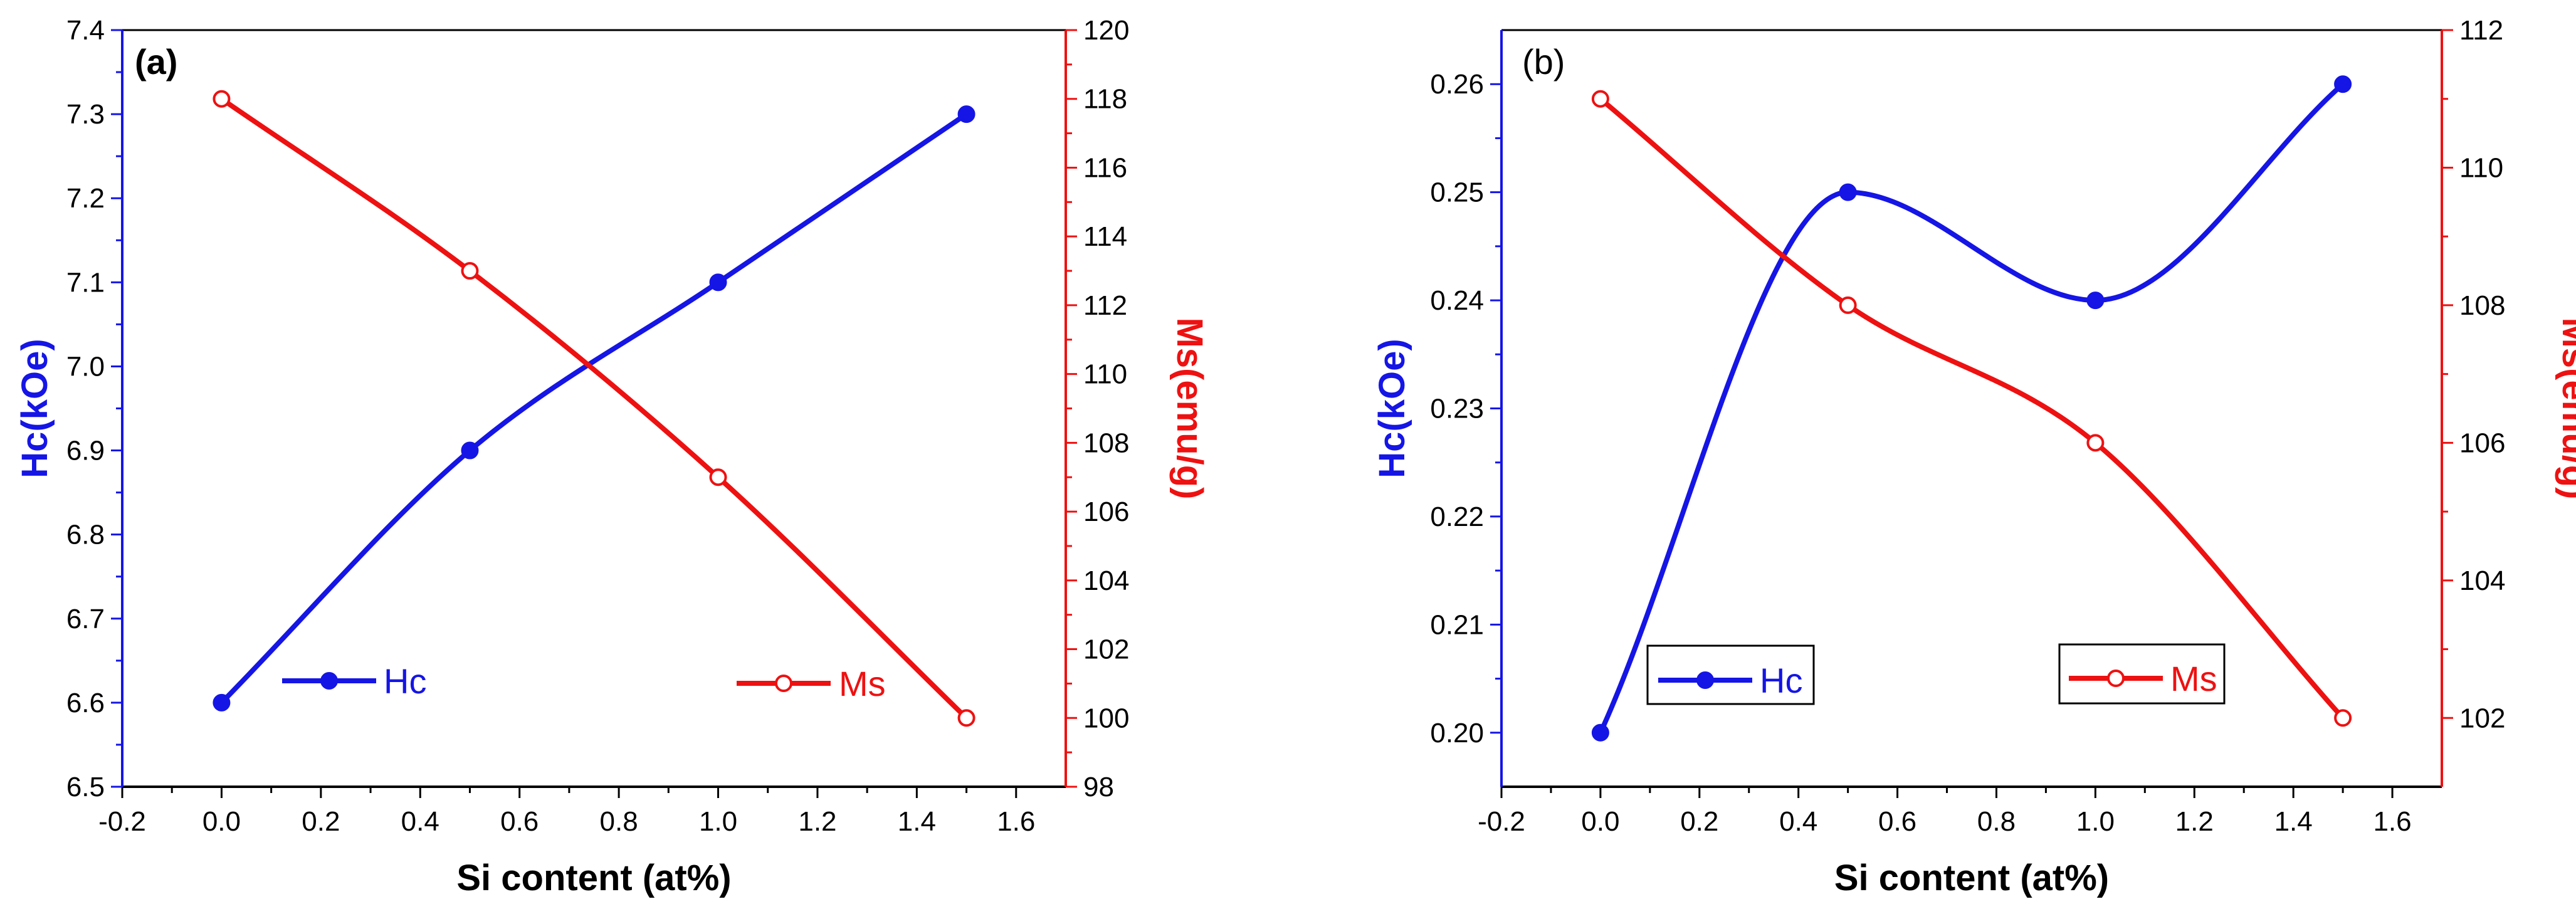 This screenshot has height=909, width=2576. What do you see at coordinates (86, 535) in the screenshot?
I see `left-y-tick-label: 6.8` at bounding box center [86, 535].